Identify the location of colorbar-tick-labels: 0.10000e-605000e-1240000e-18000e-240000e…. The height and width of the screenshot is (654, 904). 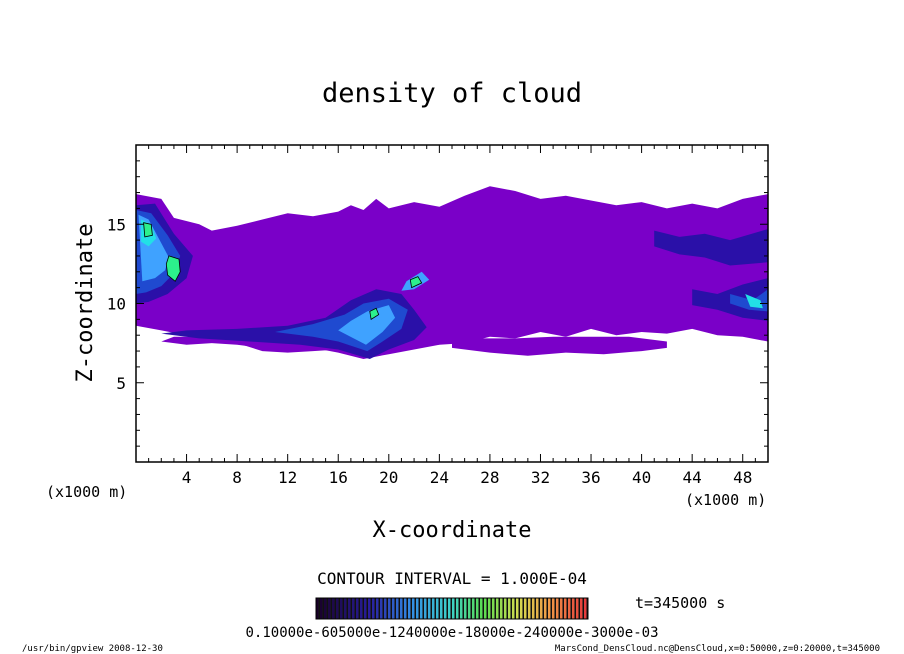
(451, 633).